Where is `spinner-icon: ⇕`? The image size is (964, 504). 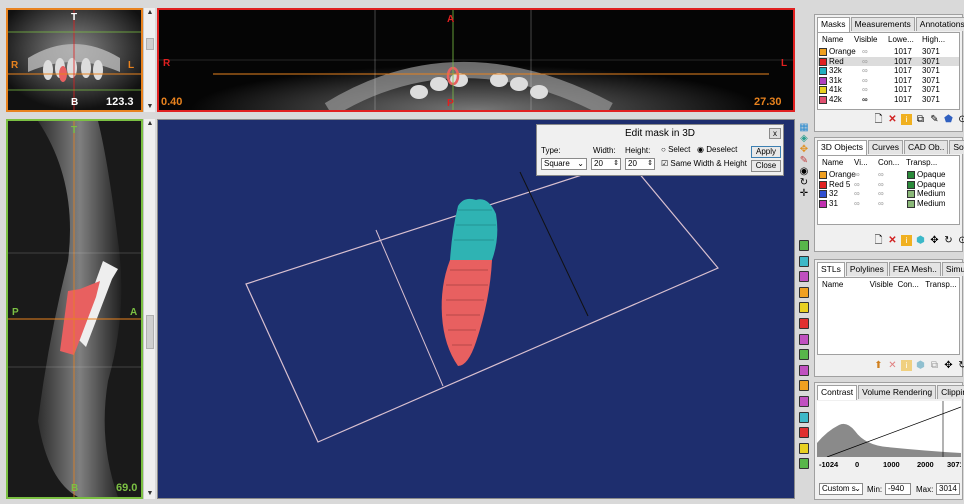 spinner-icon: ⇕ is located at coordinates (616, 163).